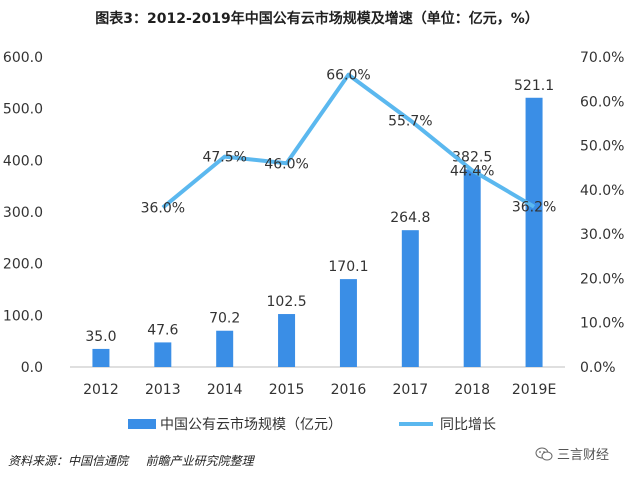  I want to click on source-label: 资料来源：中国信通院, so click(68, 461).